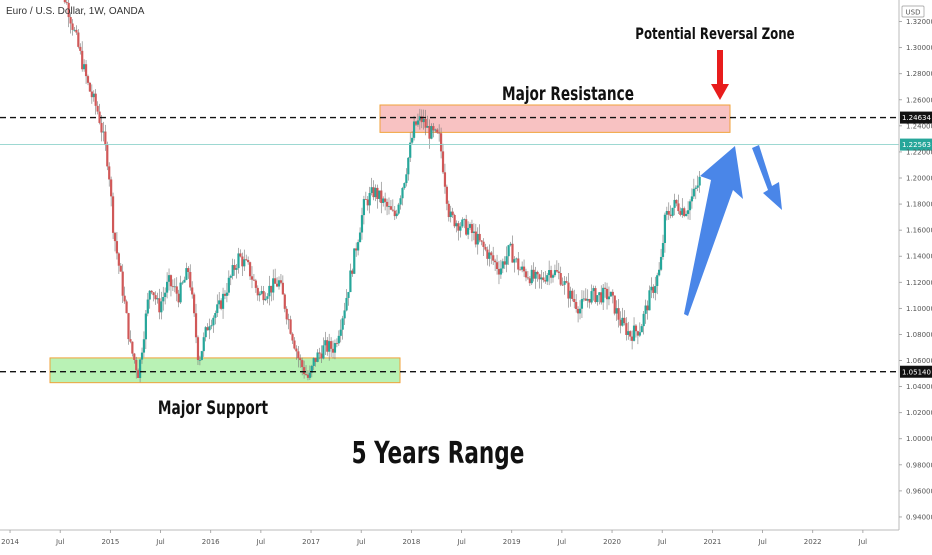 The height and width of the screenshot is (555, 932). Describe the element at coordinates (919, 361) in the screenshot. I see `y-tick-label: 1.06000` at that location.